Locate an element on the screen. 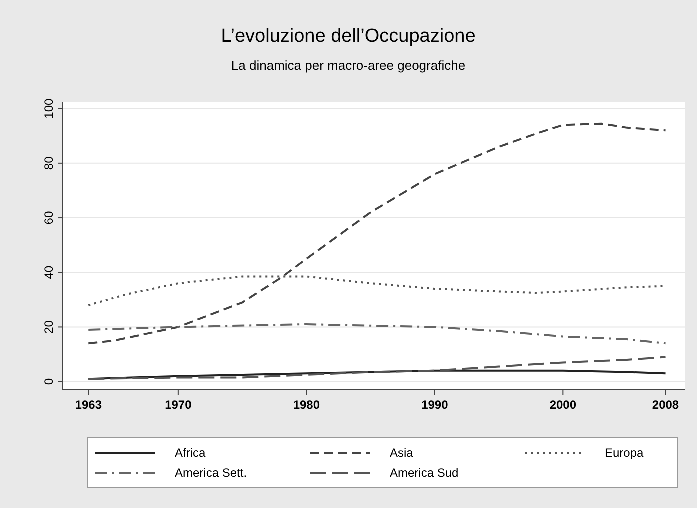  chart-subtitle: La dinamica per macro-aree geografiche is located at coordinates (348, 65).